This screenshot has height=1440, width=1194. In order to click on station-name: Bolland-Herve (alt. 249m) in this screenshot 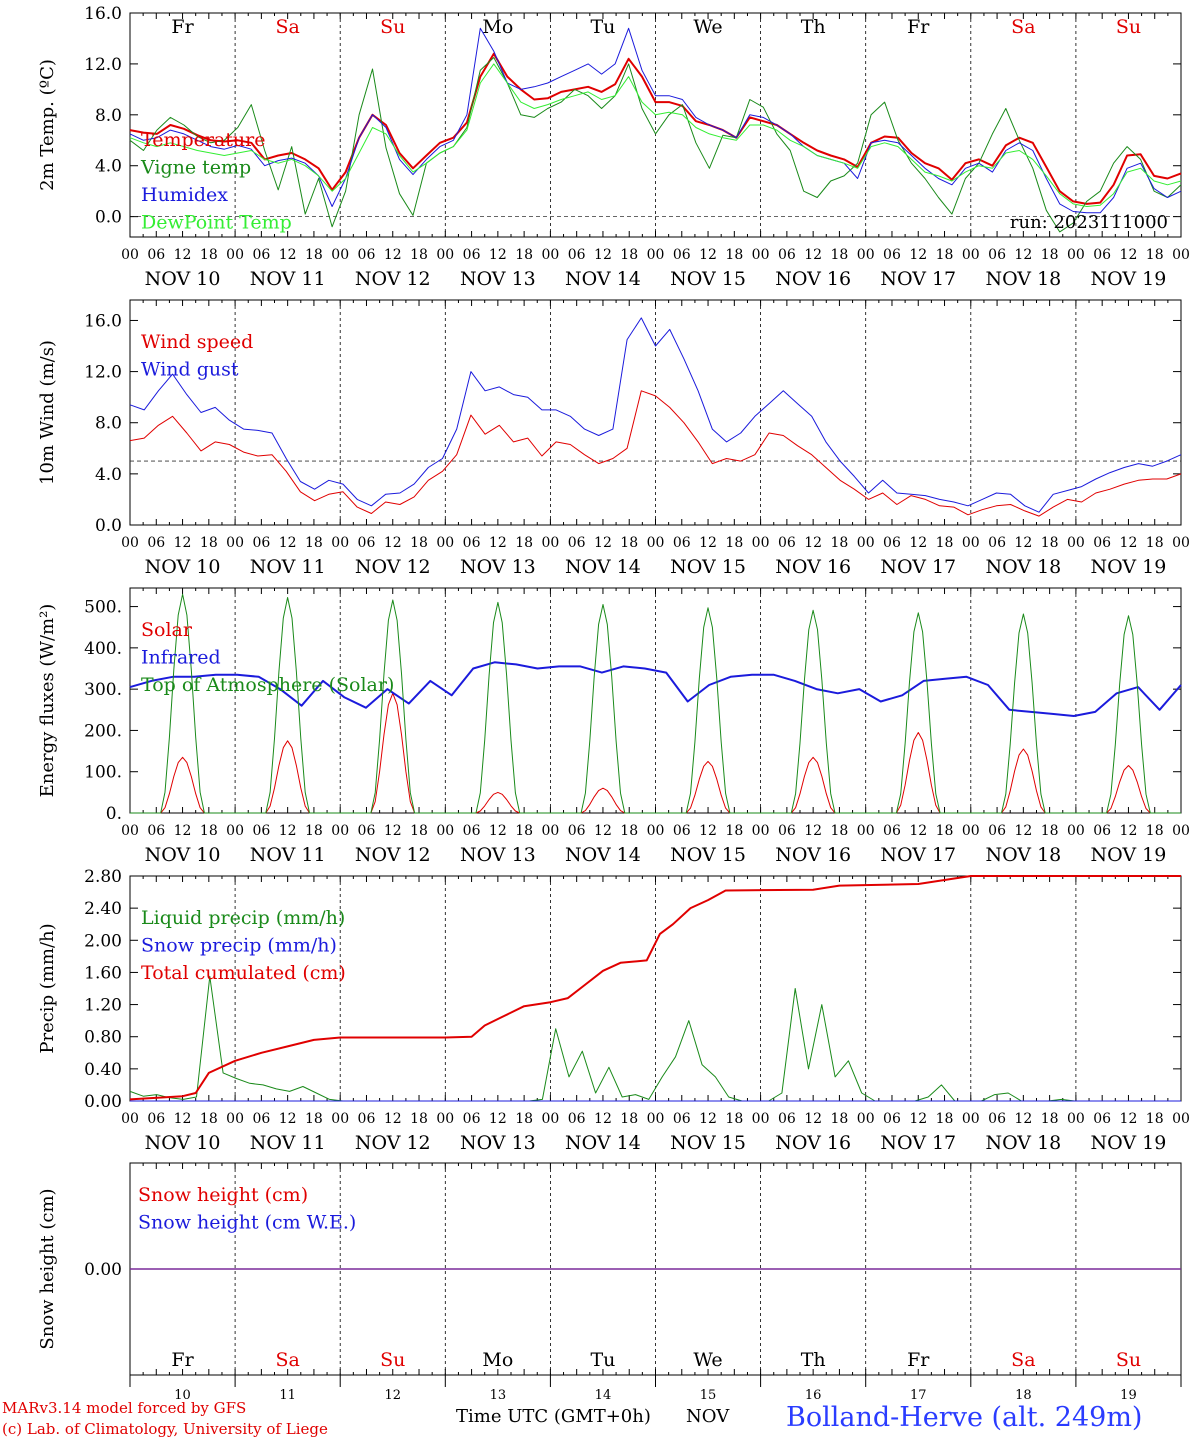, I will do `click(964, 1417)`.